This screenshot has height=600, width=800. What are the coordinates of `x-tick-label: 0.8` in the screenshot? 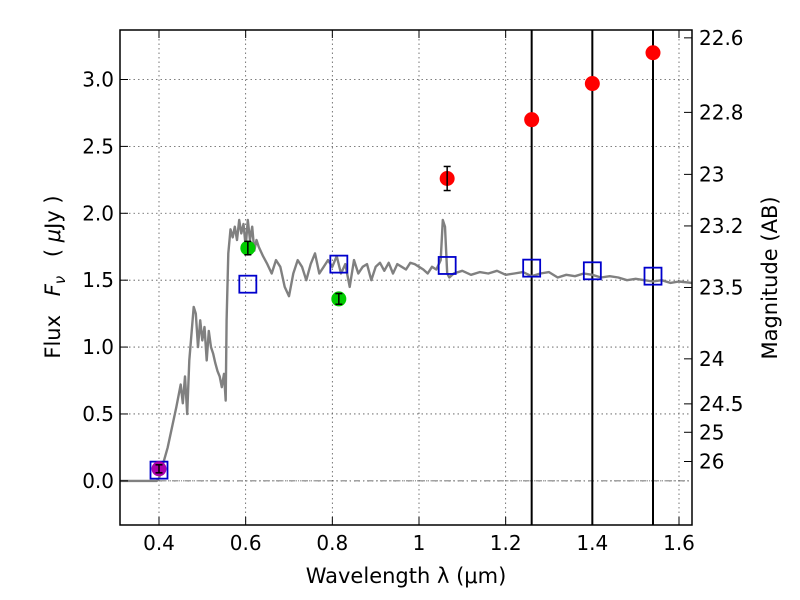 It's located at (332, 543).